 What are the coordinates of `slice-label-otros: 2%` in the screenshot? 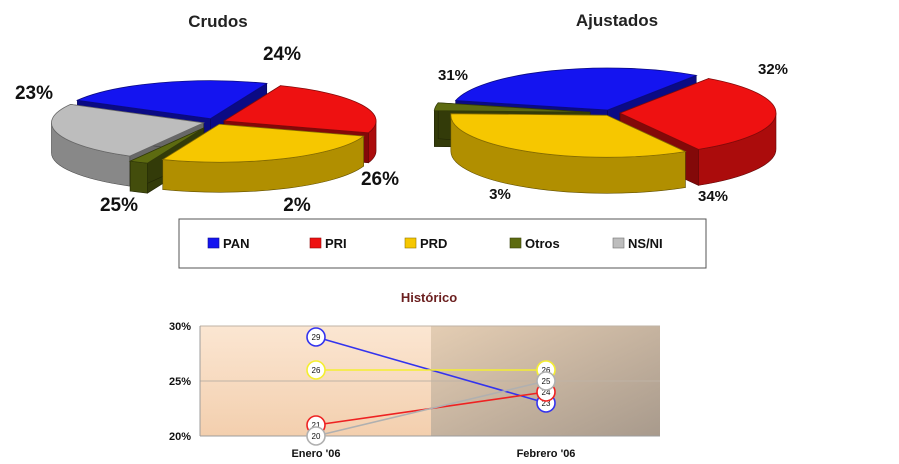 It's located at (297, 205).